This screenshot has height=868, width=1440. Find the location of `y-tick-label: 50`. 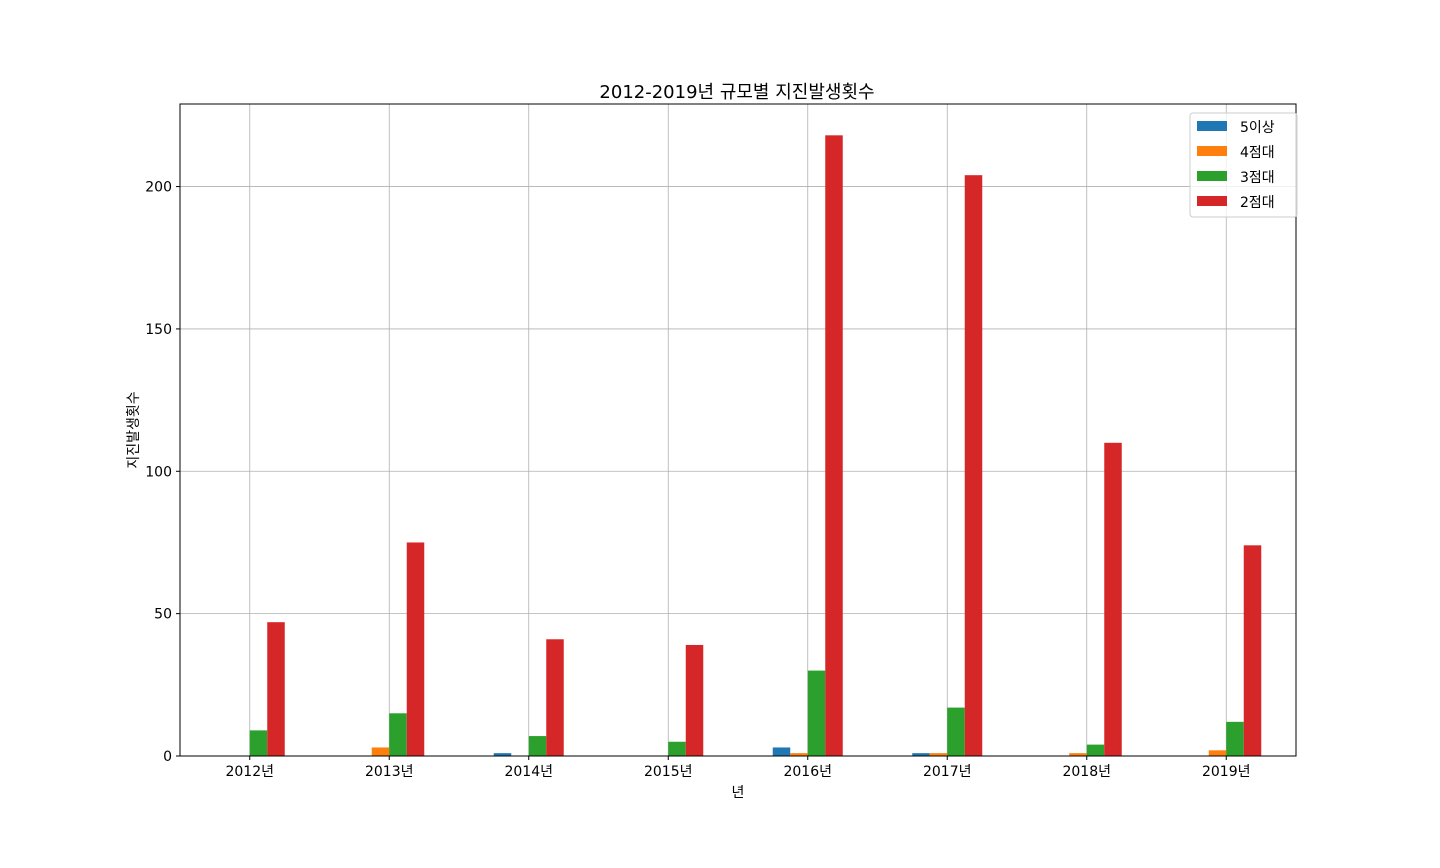

y-tick-label: 50 is located at coordinates (163, 615).